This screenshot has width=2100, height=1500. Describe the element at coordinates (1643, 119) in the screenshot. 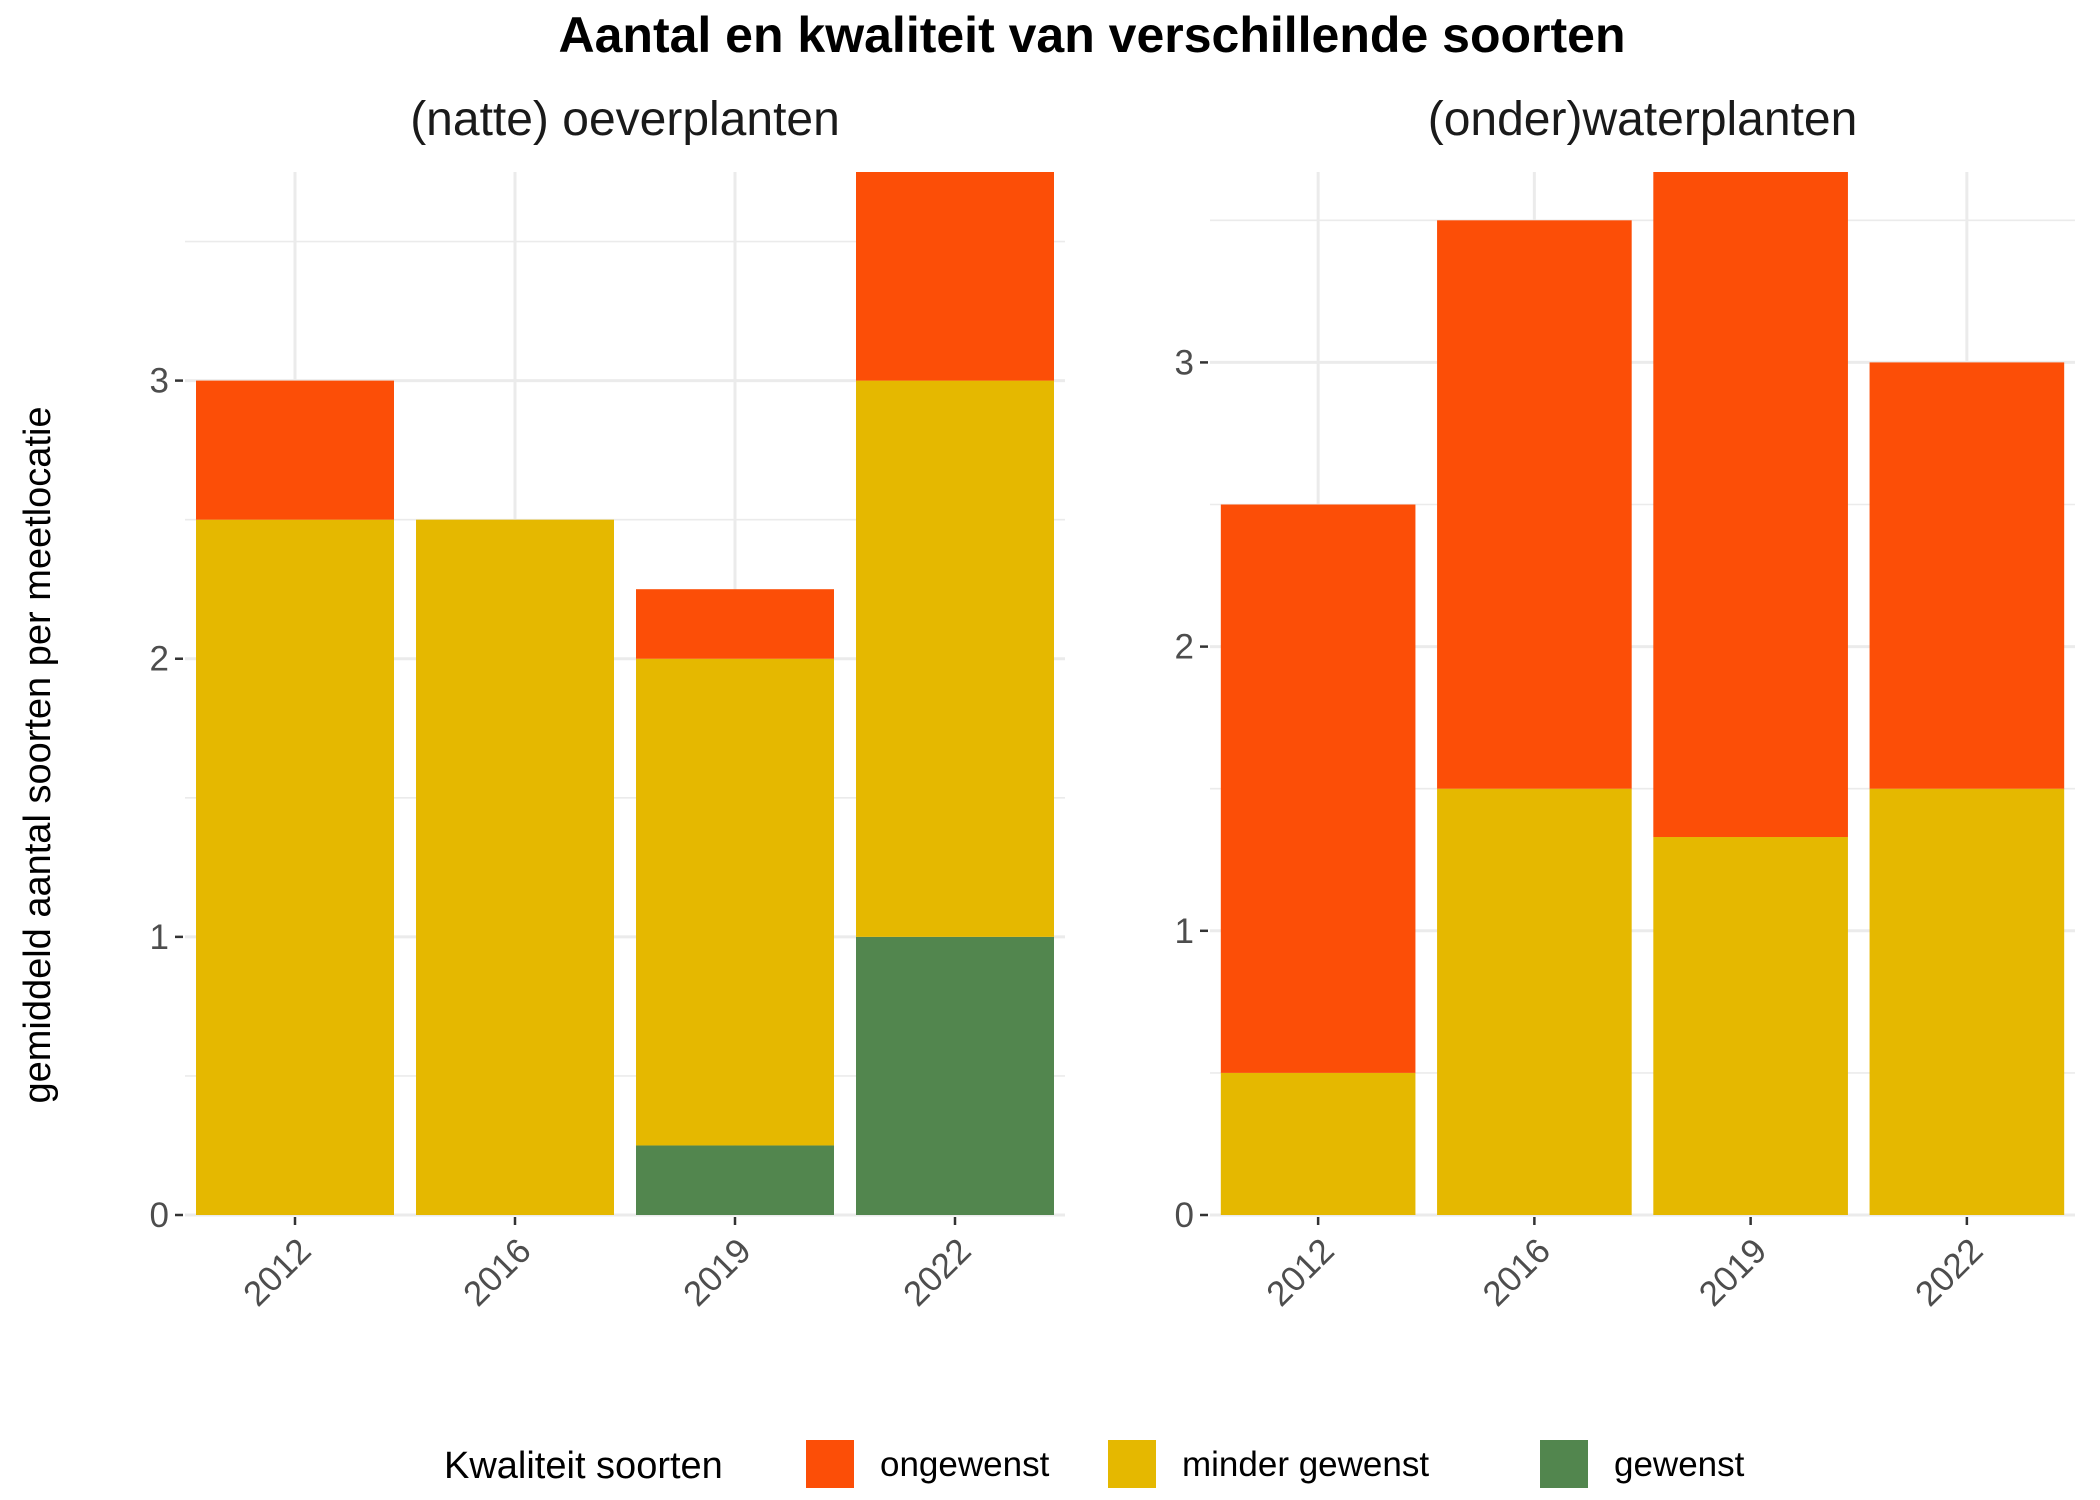

I see `panel-title: (onder)waterplanten` at that location.